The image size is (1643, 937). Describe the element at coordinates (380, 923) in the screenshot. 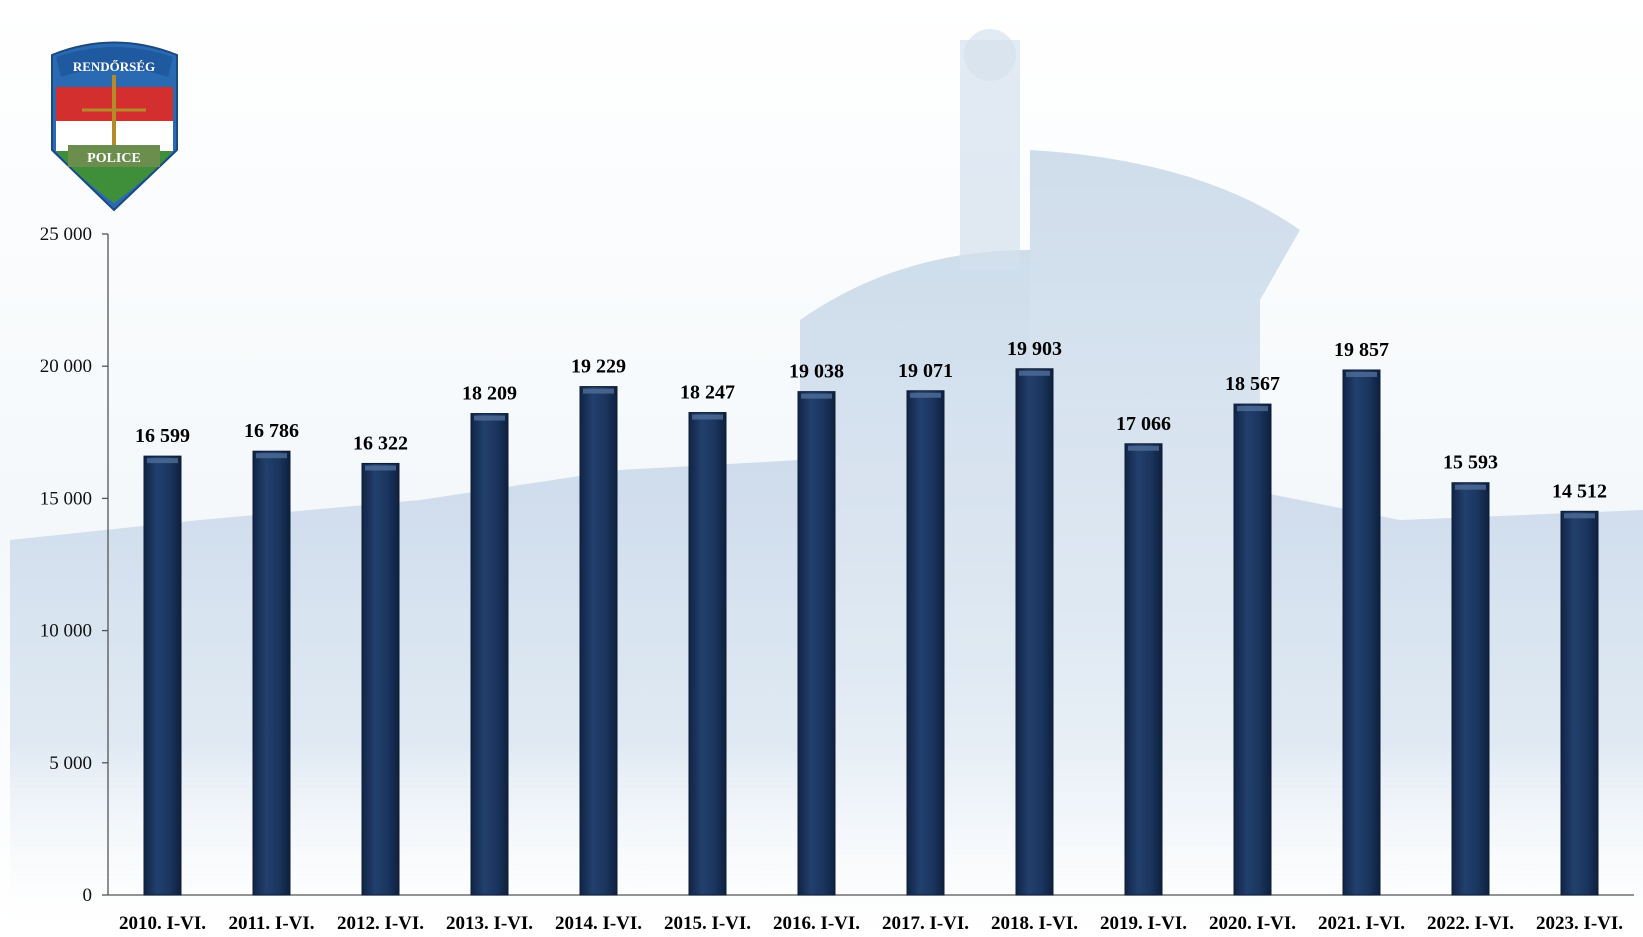

I see `x-tick-label: 2012. I-VI.` at that location.